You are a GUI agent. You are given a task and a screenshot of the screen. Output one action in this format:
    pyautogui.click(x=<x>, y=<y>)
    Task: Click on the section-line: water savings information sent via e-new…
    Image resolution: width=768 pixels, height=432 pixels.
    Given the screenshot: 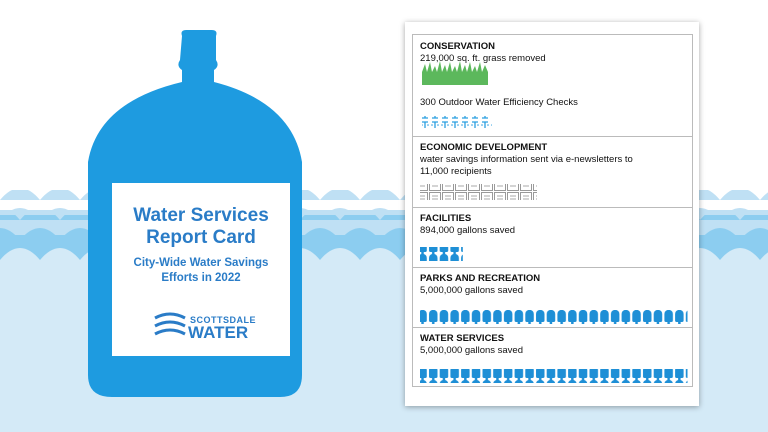 What is the action you would take?
    pyautogui.click(x=526, y=165)
    